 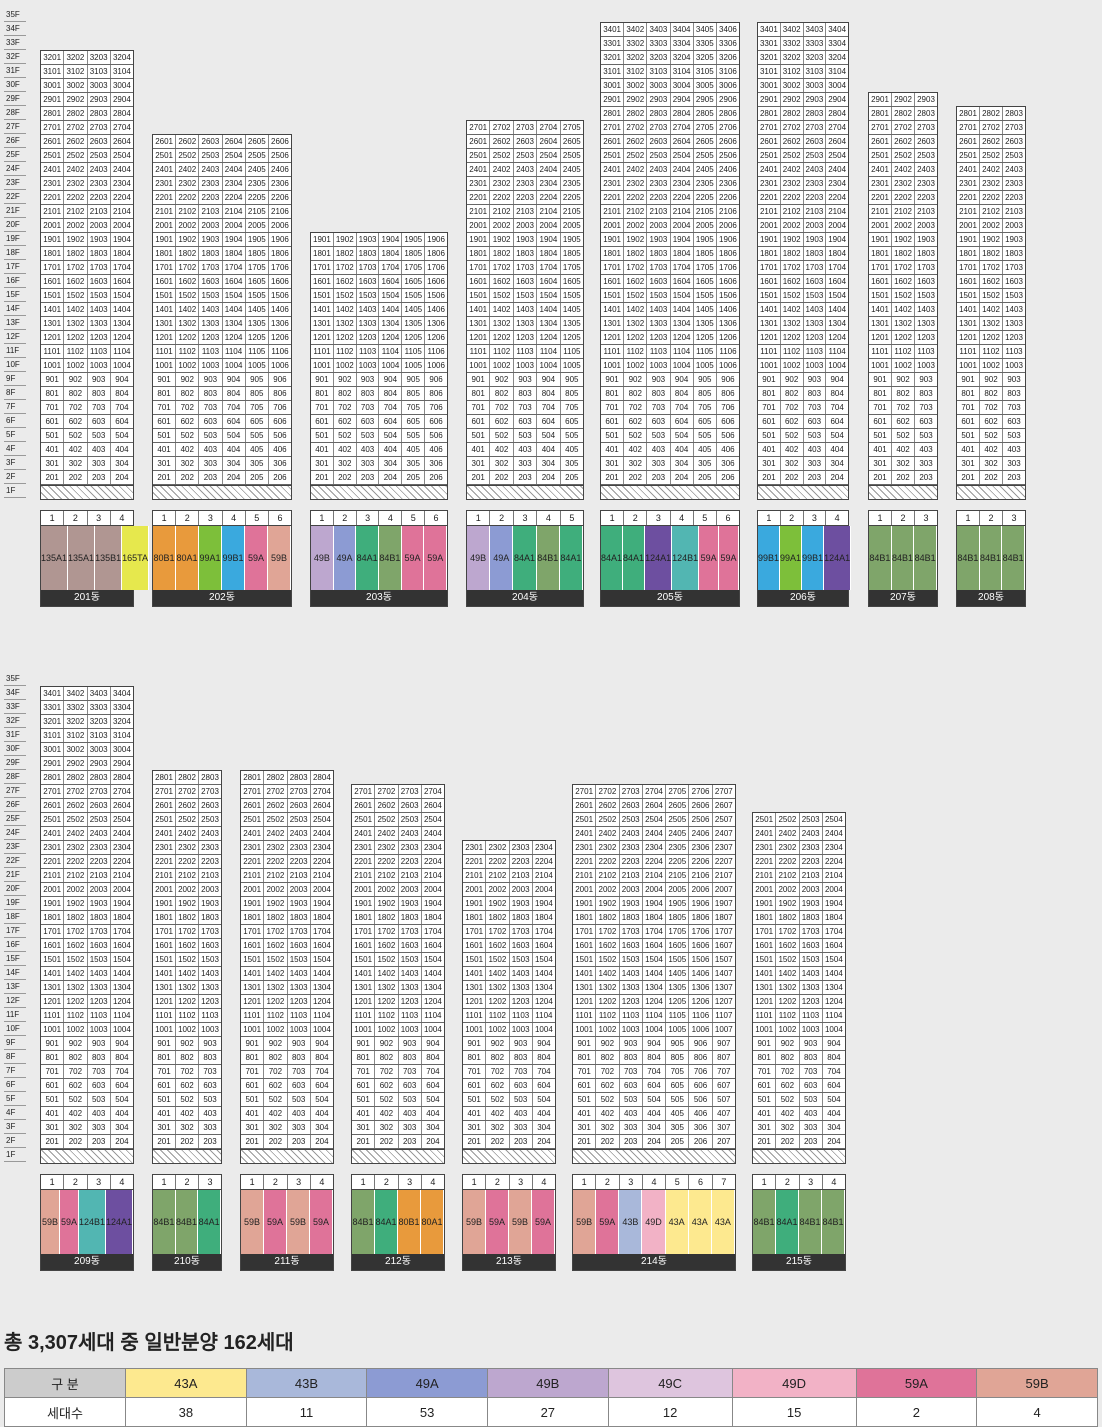 What do you see at coordinates (837, 449) in the screenshot?
I see `unit-cell: 404` at bounding box center [837, 449].